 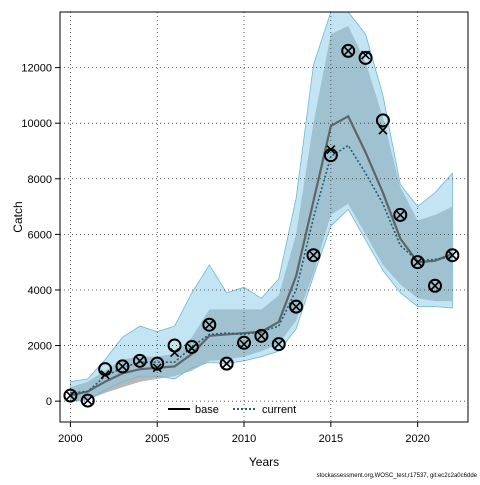 I want to click on y-tick-label: 6000, so click(x=40, y=235).